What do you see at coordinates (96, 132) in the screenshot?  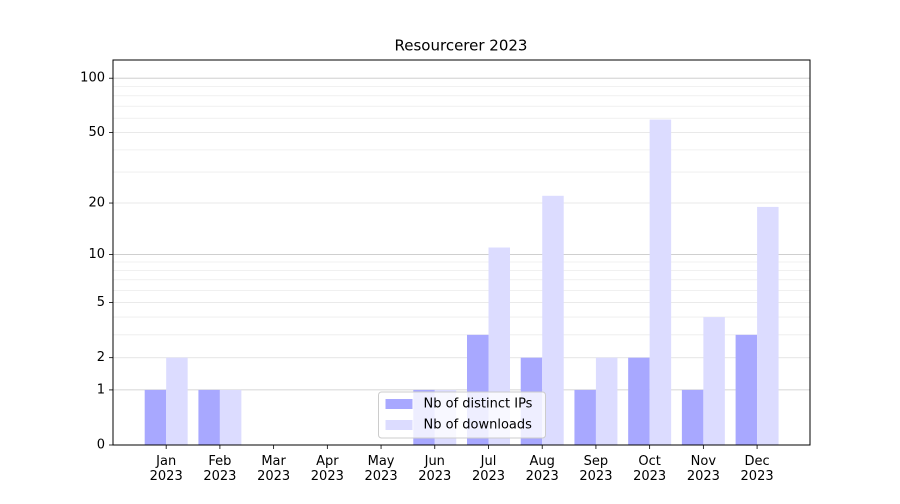 I see `y-tick-label: 50` at bounding box center [96, 132].